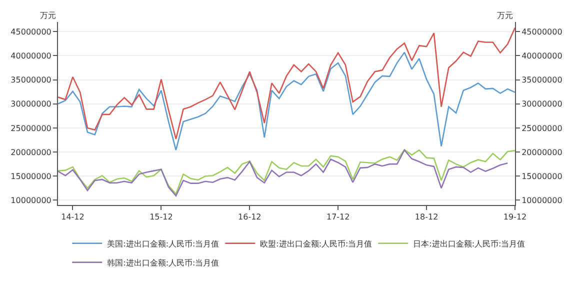 This screenshot has width=581, height=289. What do you see at coordinates (31, 128) in the screenshot?
I see `y-tick-label: 25000000` at bounding box center [31, 128].